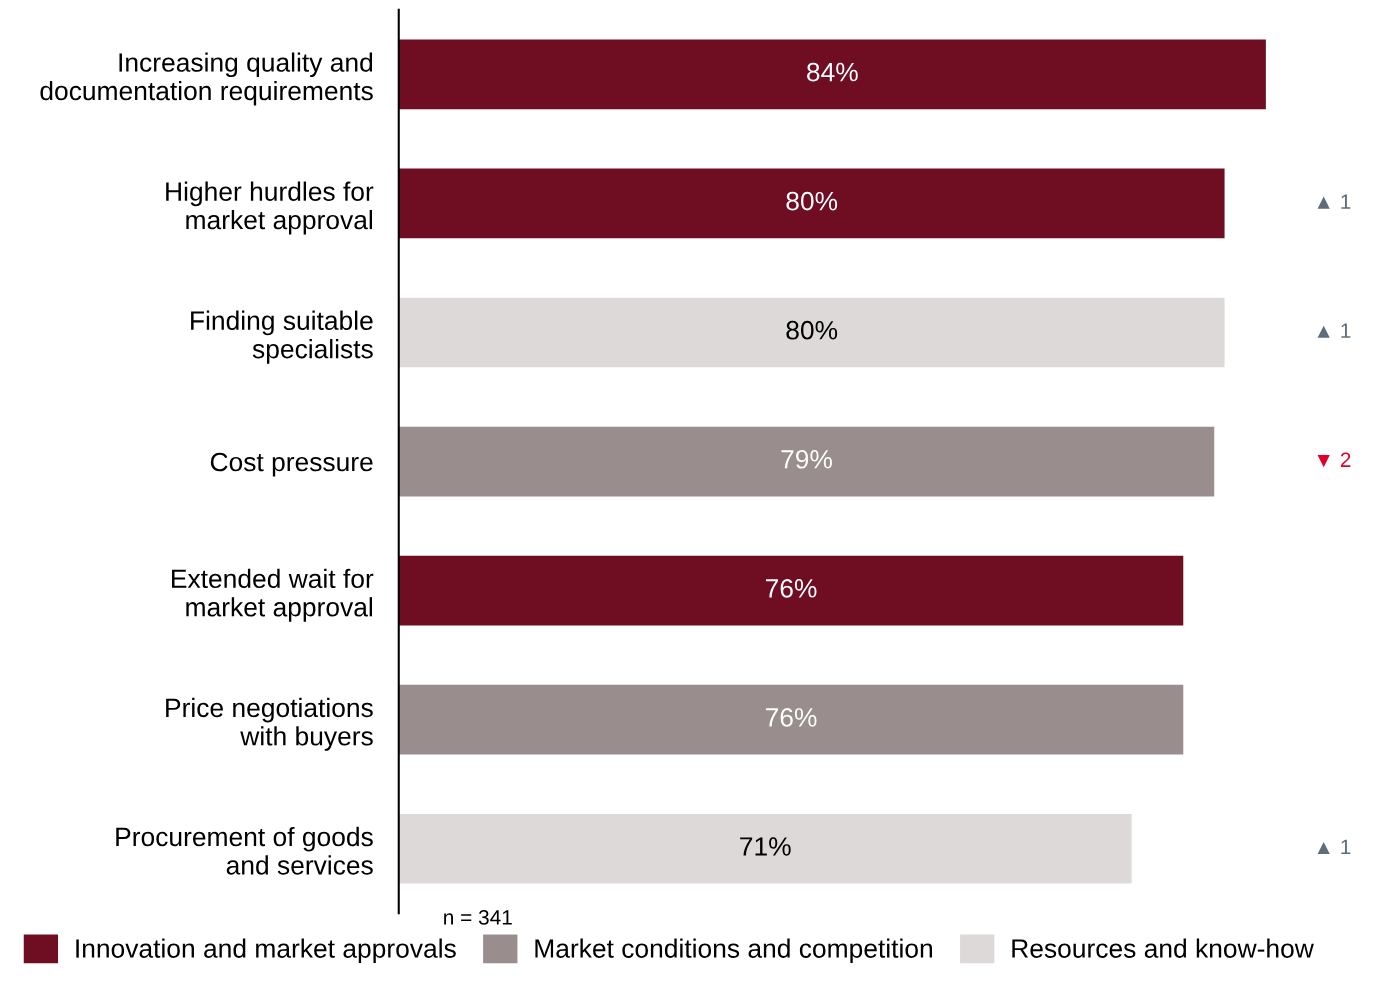 The image size is (1375, 982). Describe the element at coordinates (806, 459) in the screenshot. I see `data-label: 79%` at that location.